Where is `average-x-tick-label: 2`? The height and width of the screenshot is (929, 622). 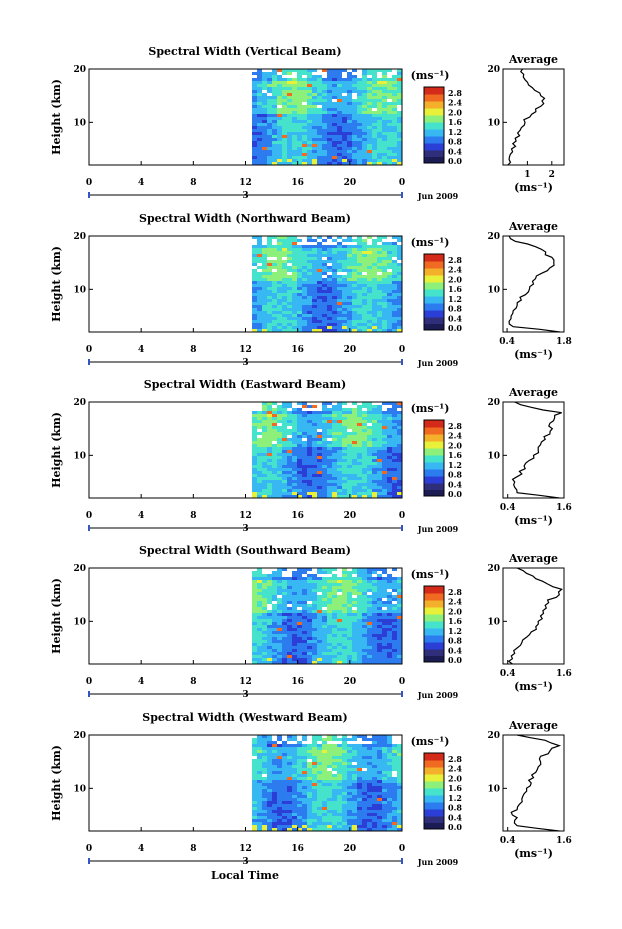 average-x-tick-label: 2 is located at coordinates (552, 175).